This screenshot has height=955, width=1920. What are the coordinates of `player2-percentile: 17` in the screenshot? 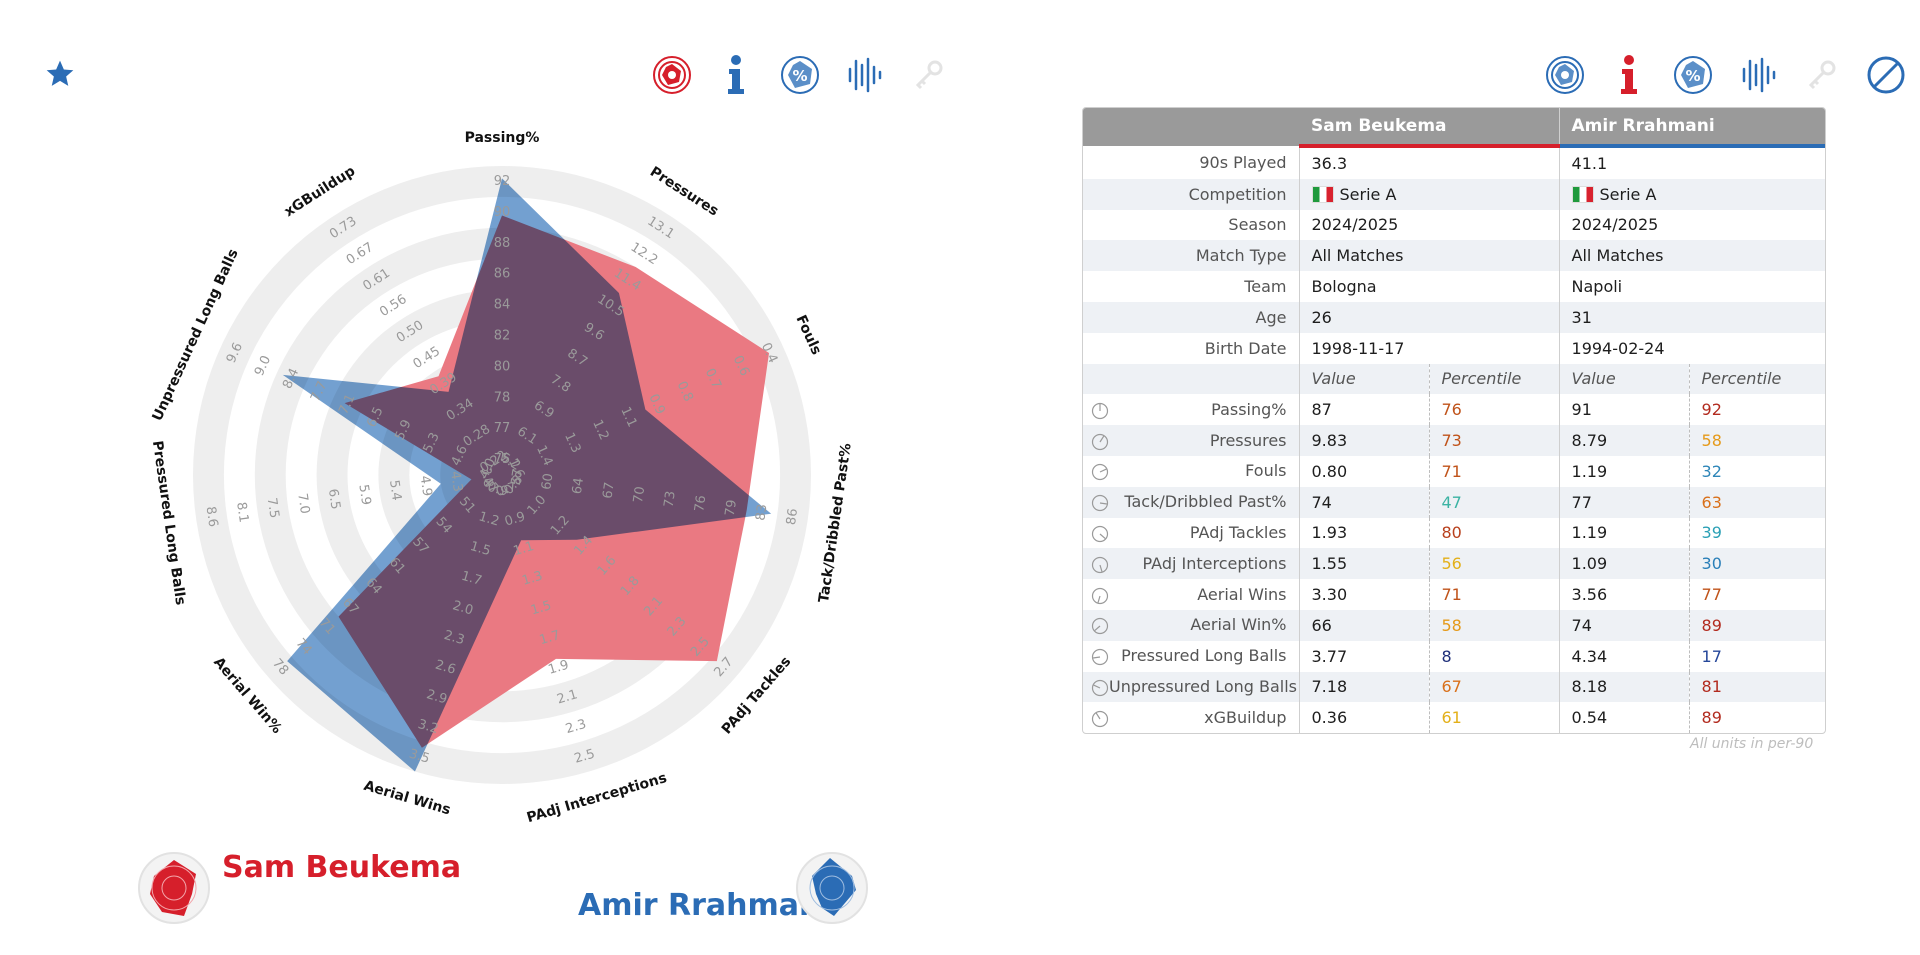 It's located at (1711, 656).